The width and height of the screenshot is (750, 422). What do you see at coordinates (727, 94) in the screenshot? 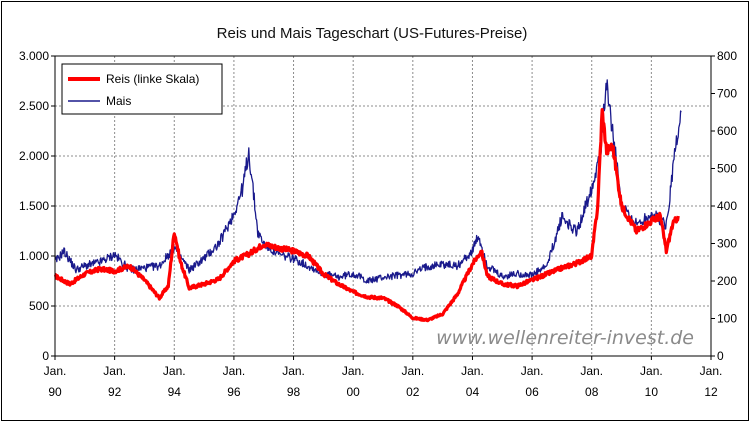
I see `right-tick-label-7: 700` at bounding box center [727, 94].